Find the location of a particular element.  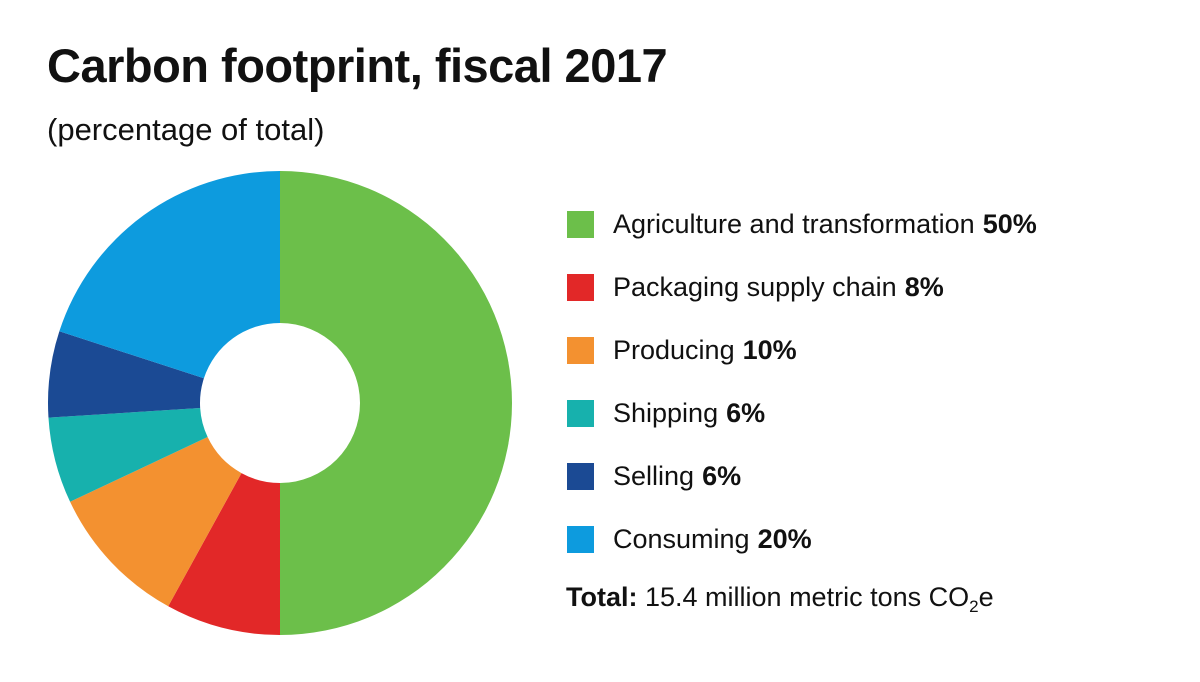

donut-slice-shipping is located at coordinates (128, 455).